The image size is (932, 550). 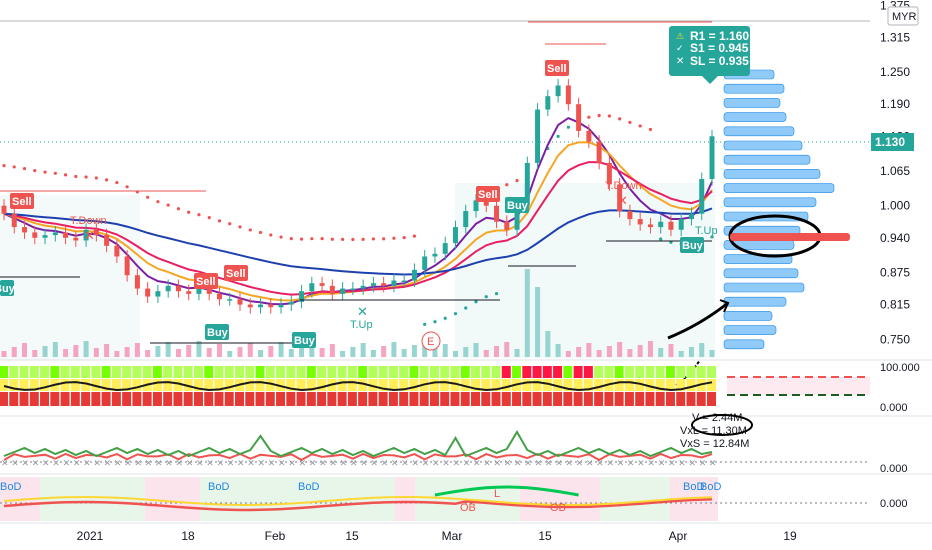 What do you see at coordinates (437, 536) in the screenshot?
I see `time-axis: 2021 18 Feb 15 Mar 15 Apr 19` at bounding box center [437, 536].